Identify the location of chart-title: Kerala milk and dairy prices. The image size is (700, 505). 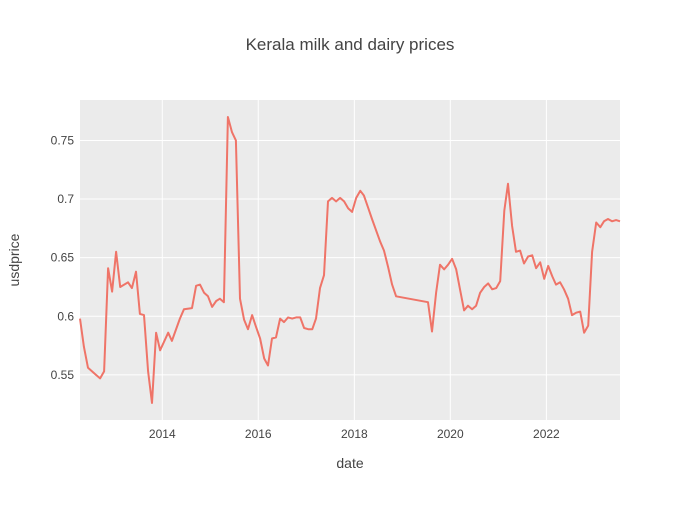
(350, 44).